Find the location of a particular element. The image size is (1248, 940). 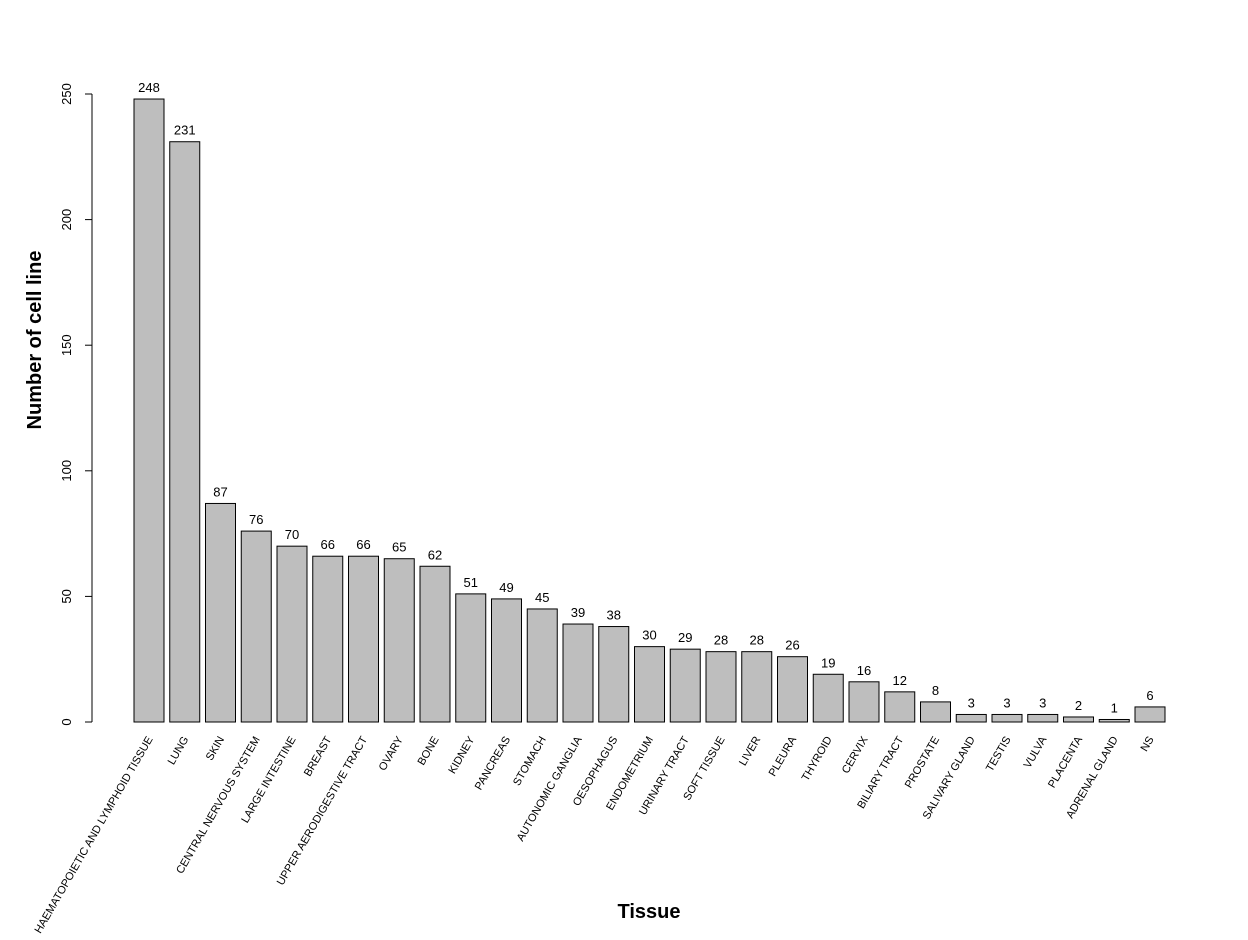

y-axis: 0 50 100 150 200 250 is located at coordinates (76, 404).